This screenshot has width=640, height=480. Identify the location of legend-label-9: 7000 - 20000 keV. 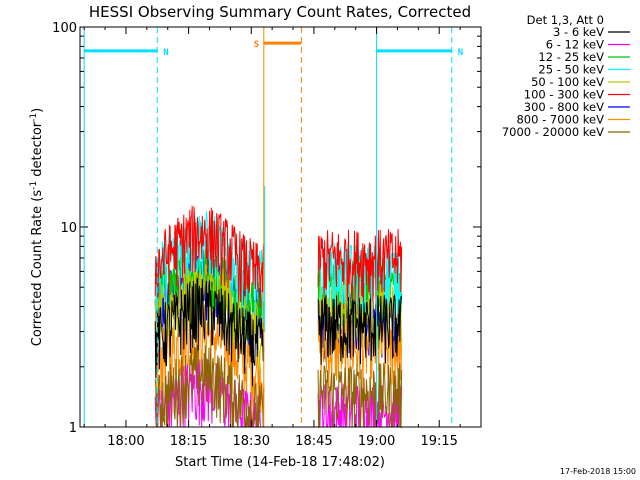
(553, 132).